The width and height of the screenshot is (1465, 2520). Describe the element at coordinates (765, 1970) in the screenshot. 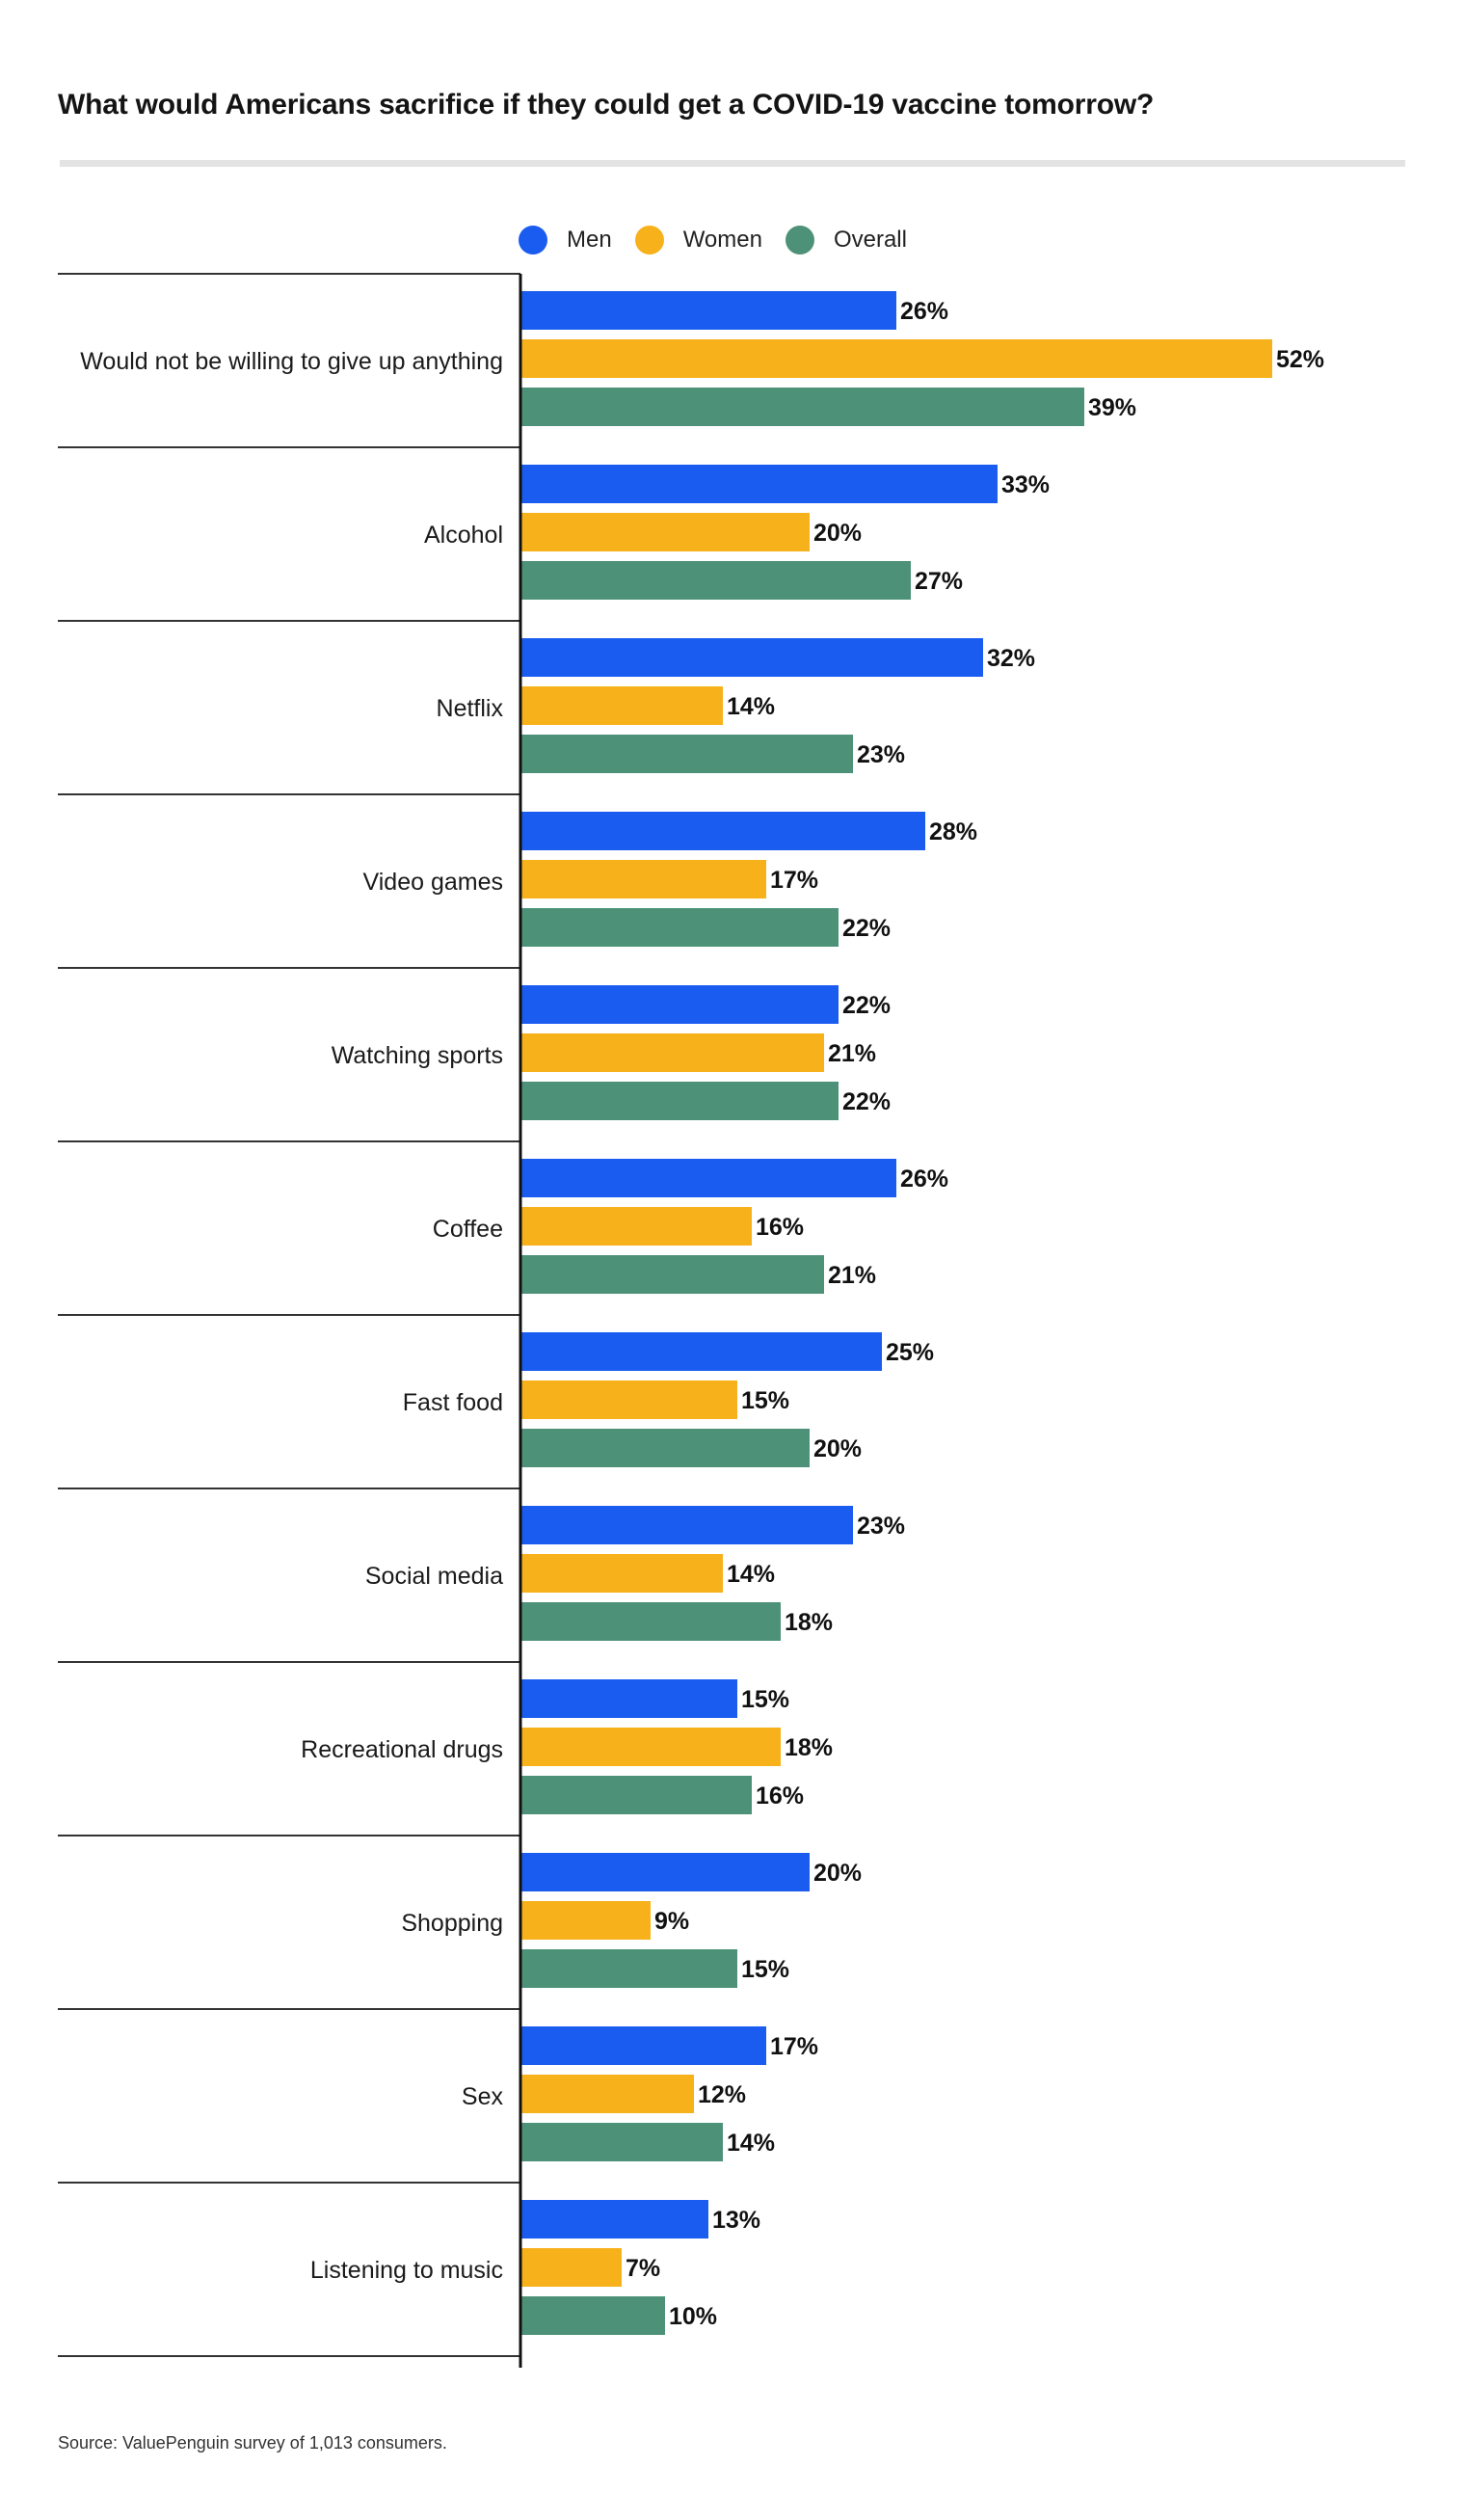

I see `value-label-overall: 15%` at that location.